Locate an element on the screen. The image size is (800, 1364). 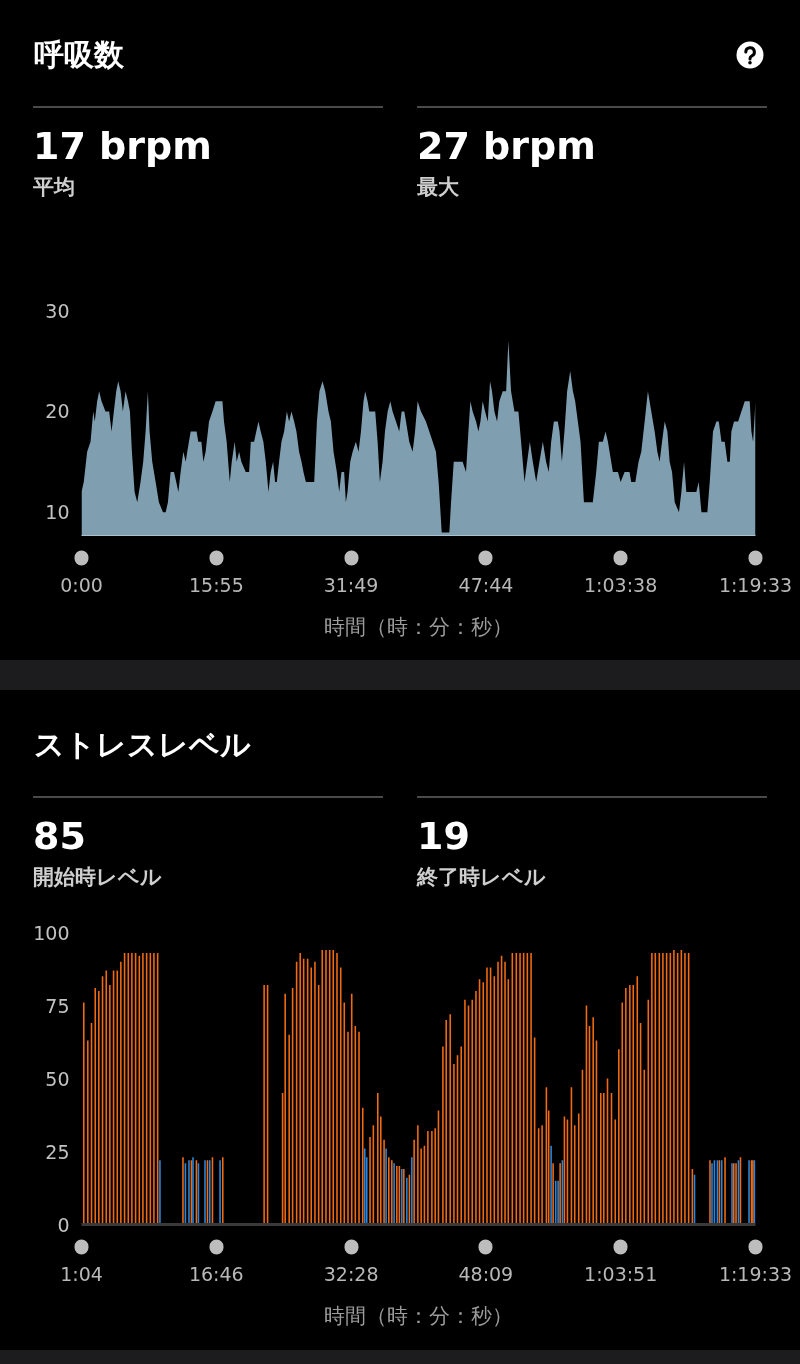
x-tick-label: 31:49 is located at coordinates (351, 584).